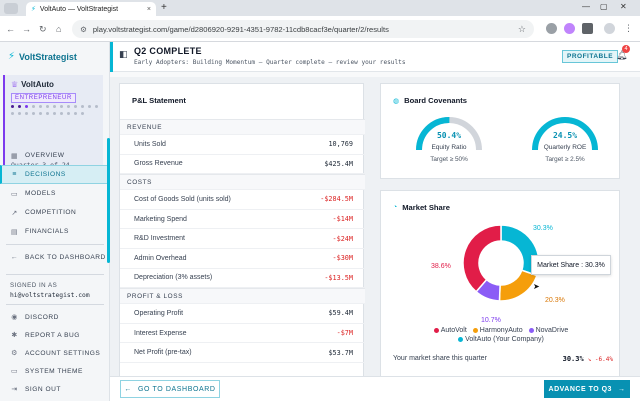 This screenshot has height=401, width=640. I want to click on header-accent, so click(111, 57).